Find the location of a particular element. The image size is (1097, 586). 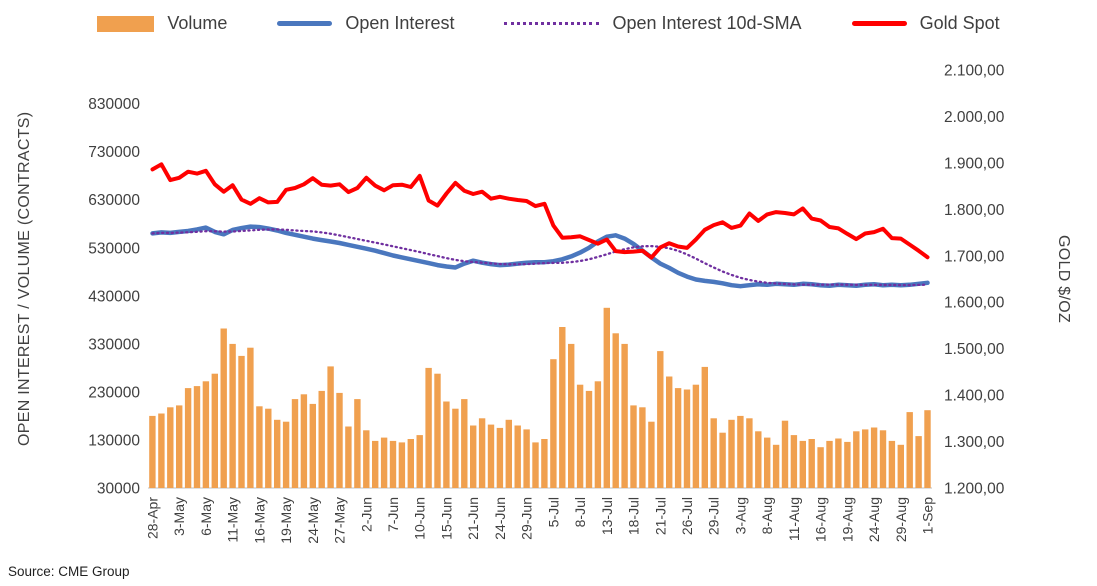

svg-text: 15-Jun is located at coordinates (447, 518).